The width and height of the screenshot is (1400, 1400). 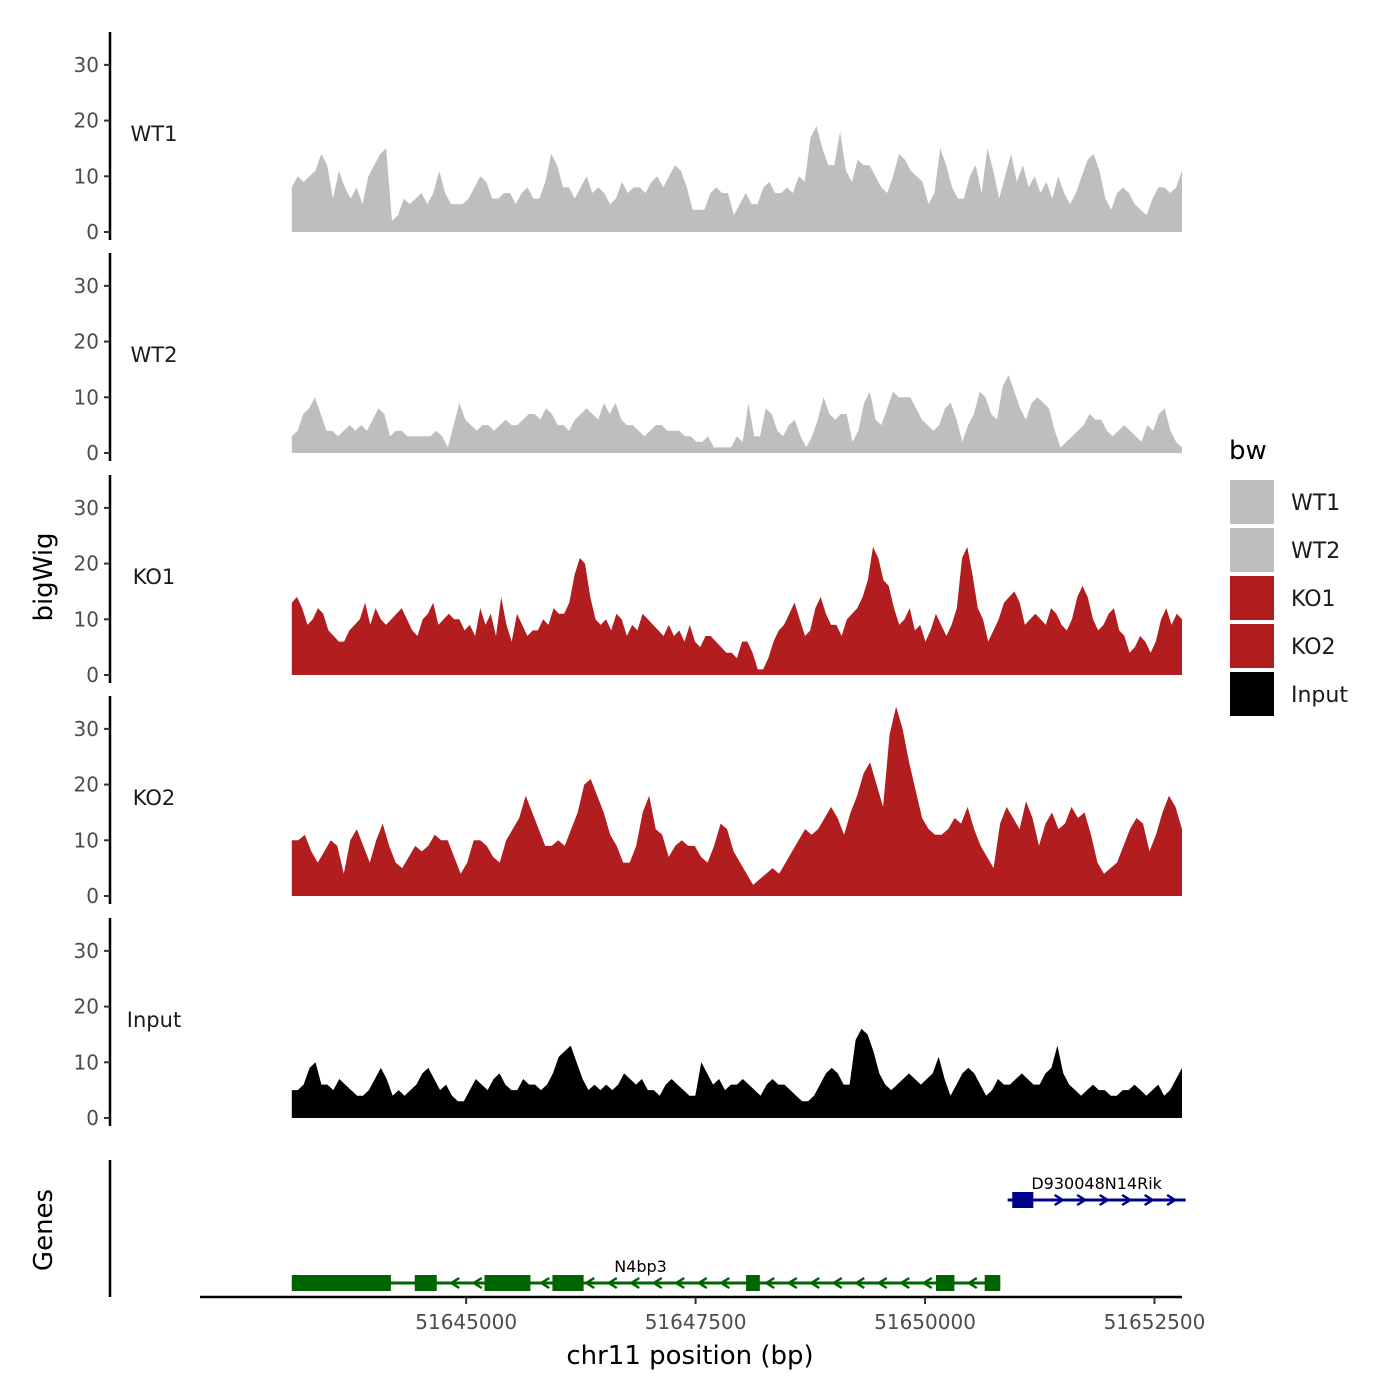 I want to click on x-axis-title: chr11 position (bp), so click(x=689, y=1356).